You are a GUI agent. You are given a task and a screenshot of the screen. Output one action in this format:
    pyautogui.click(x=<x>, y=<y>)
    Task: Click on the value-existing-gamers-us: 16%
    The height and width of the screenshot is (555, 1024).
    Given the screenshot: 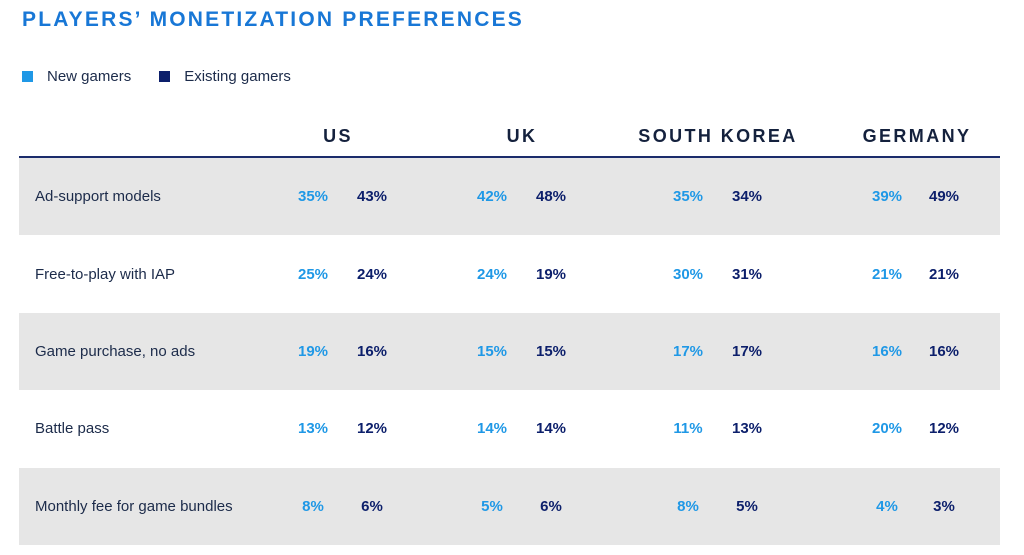 What is the action you would take?
    pyautogui.click(x=372, y=351)
    